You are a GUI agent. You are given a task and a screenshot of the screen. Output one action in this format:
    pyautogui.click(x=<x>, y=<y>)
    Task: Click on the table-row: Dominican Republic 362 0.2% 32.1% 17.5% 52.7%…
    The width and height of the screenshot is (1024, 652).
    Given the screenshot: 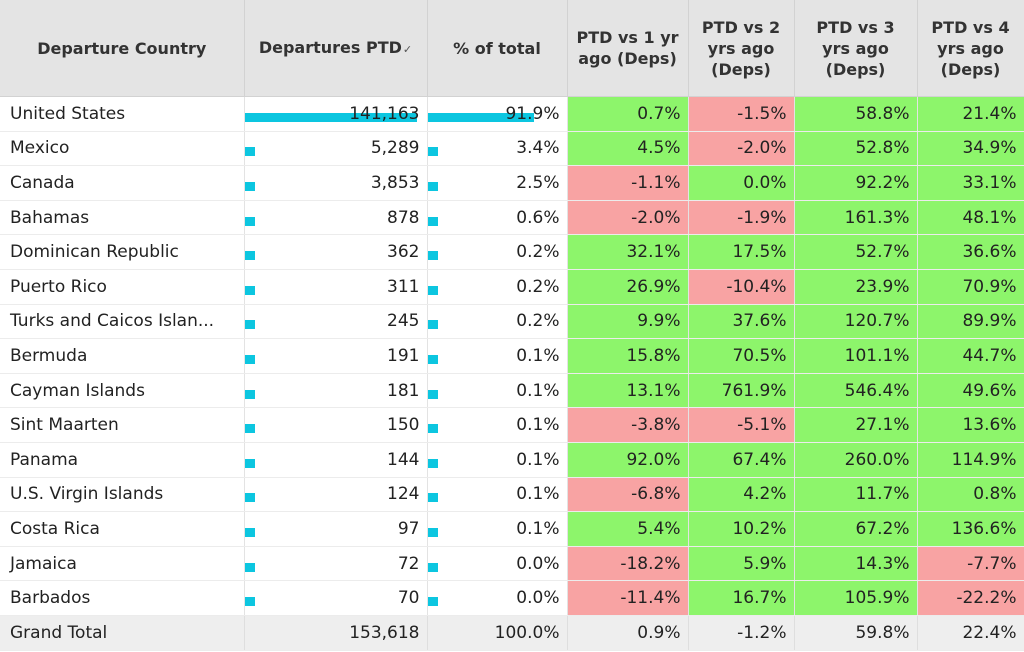 What is the action you would take?
    pyautogui.click(x=512, y=252)
    